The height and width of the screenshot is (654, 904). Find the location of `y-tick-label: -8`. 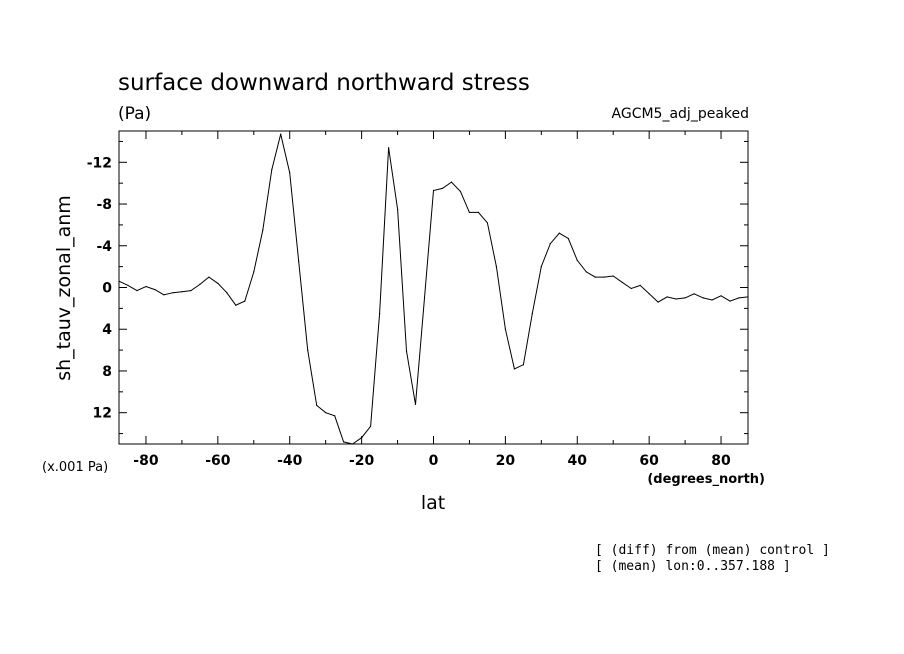

y-tick-label: -8 is located at coordinates (104, 205).